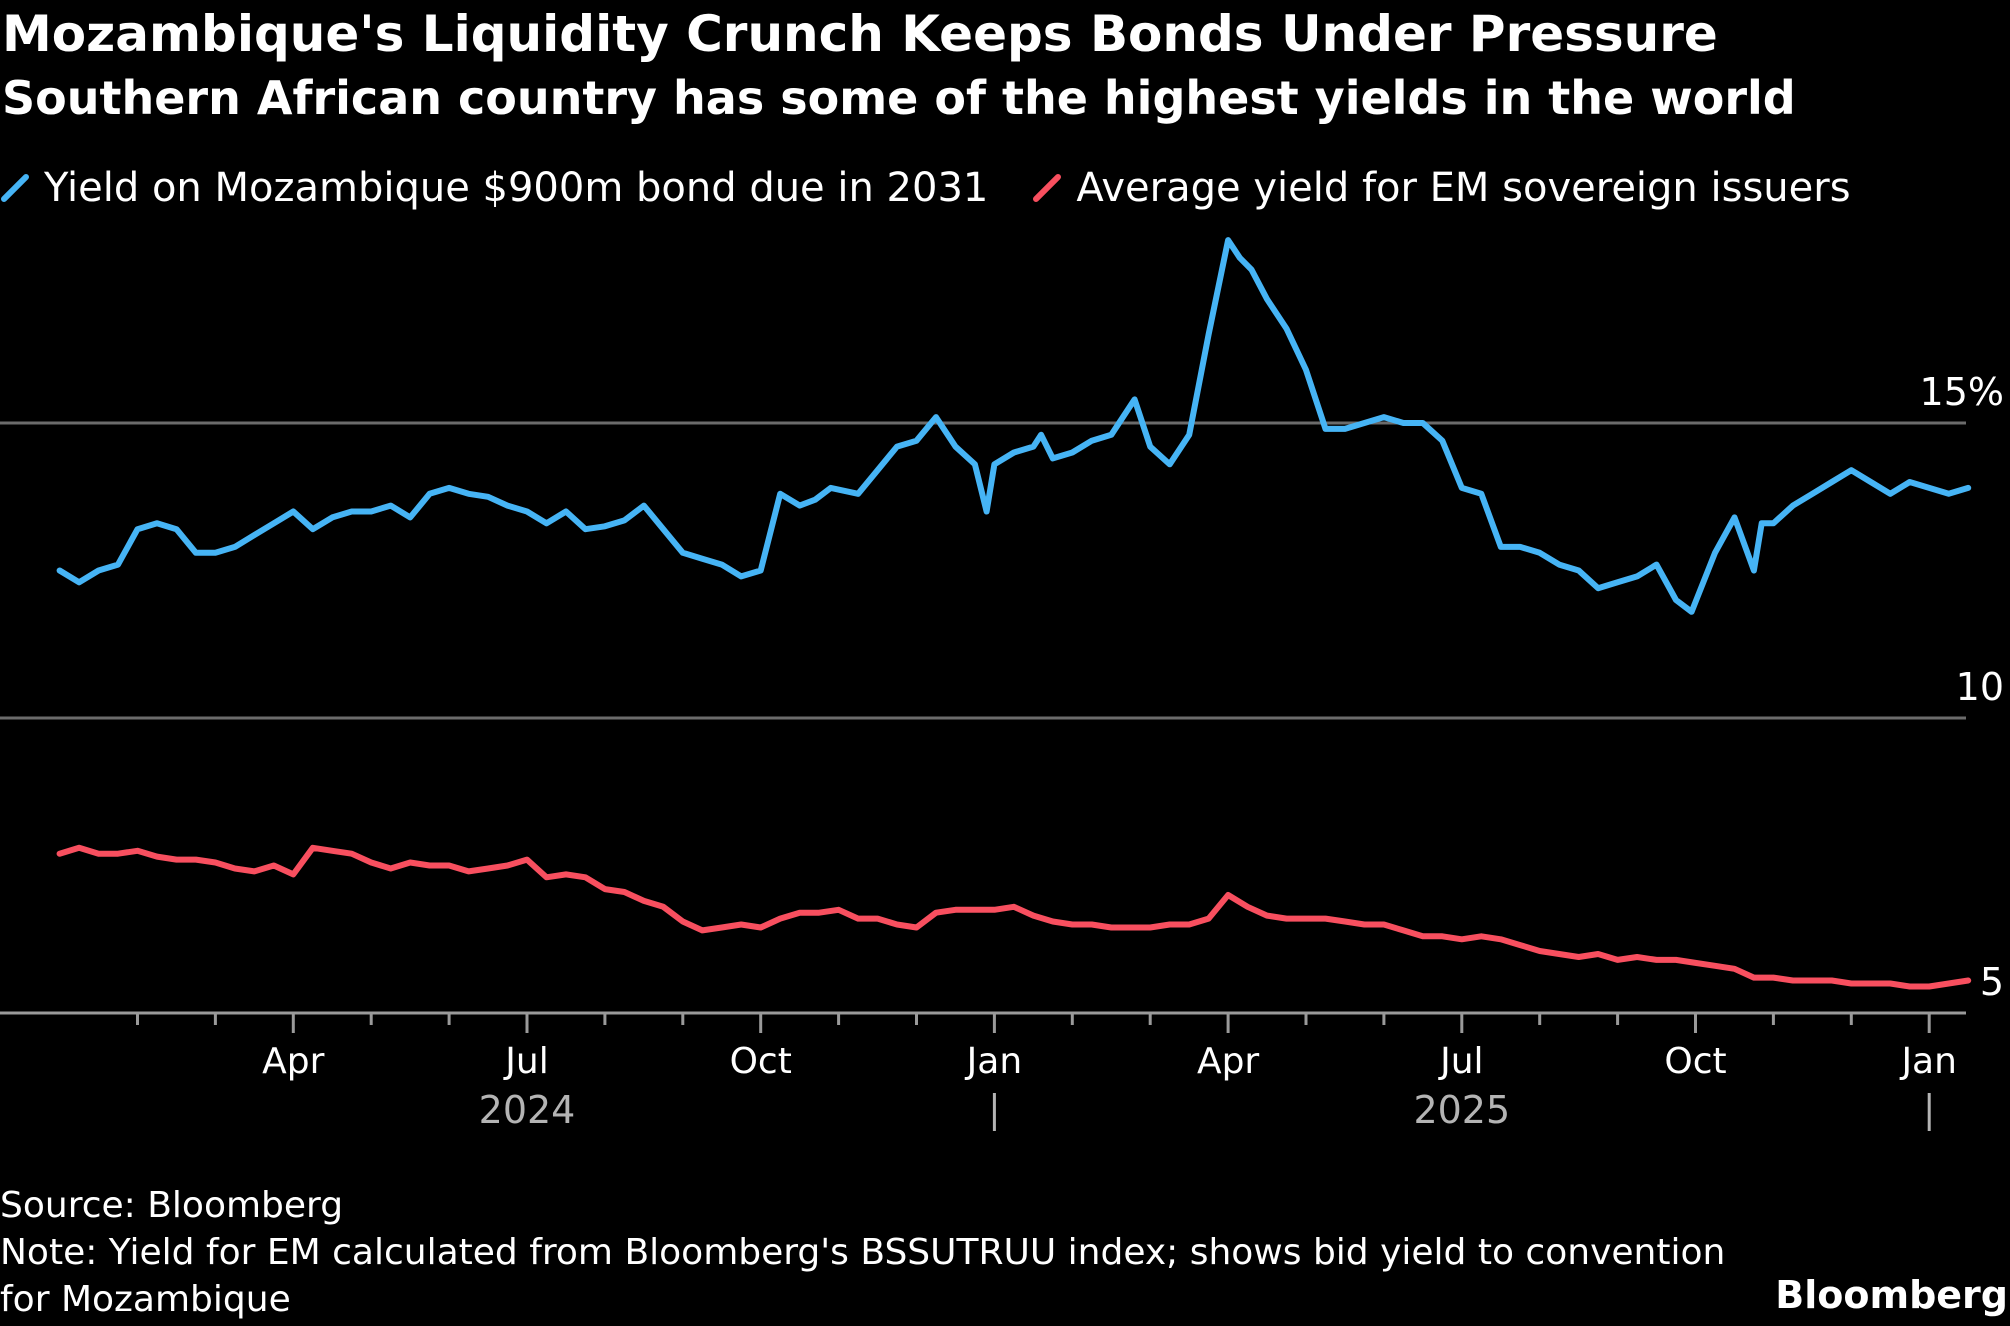  What do you see at coordinates (1228, 1061) in the screenshot?
I see `x-tick-label-4: Apr` at bounding box center [1228, 1061].